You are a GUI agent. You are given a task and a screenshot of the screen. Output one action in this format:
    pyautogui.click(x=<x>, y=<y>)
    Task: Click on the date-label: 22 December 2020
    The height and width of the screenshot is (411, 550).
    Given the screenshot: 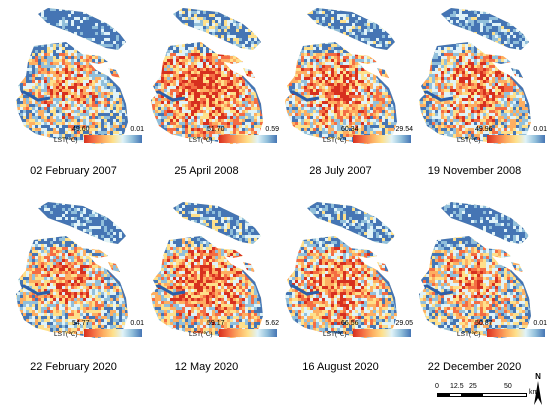 What is the action you would take?
    pyautogui.click(x=474, y=367)
    